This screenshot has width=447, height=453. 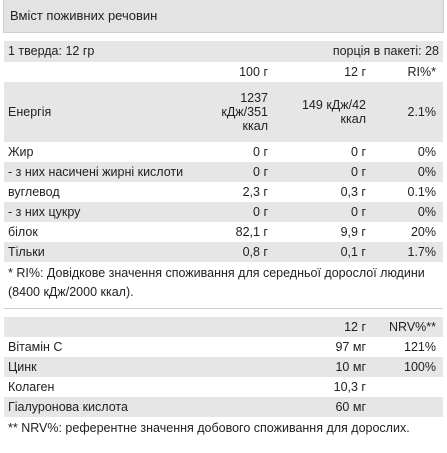 I want to click on header-cell: RI%*, so click(x=421, y=72).